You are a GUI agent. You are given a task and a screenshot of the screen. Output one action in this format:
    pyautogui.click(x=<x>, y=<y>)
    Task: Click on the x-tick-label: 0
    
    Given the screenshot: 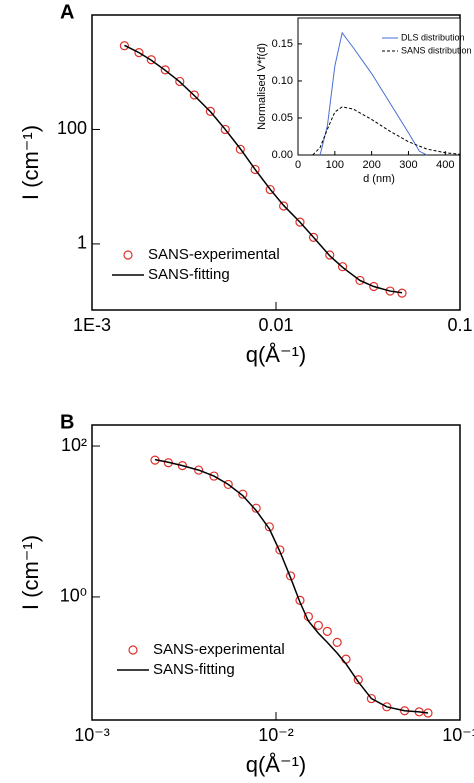 What is the action you would take?
    pyautogui.click(x=298, y=165)
    